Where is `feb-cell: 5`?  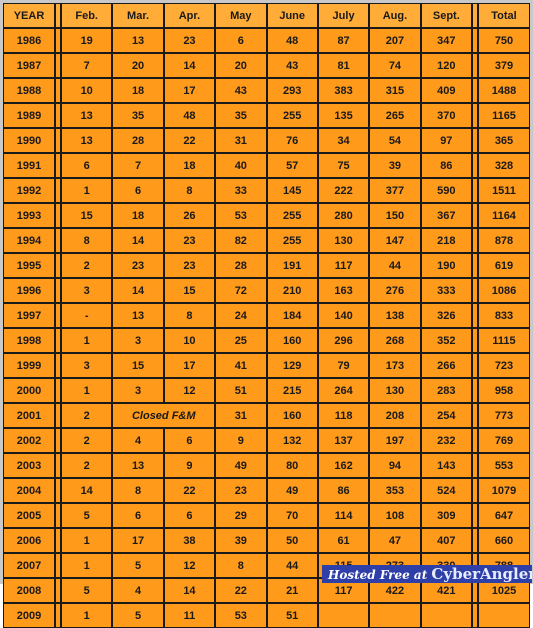 feb-cell: 5 is located at coordinates (87, 590).